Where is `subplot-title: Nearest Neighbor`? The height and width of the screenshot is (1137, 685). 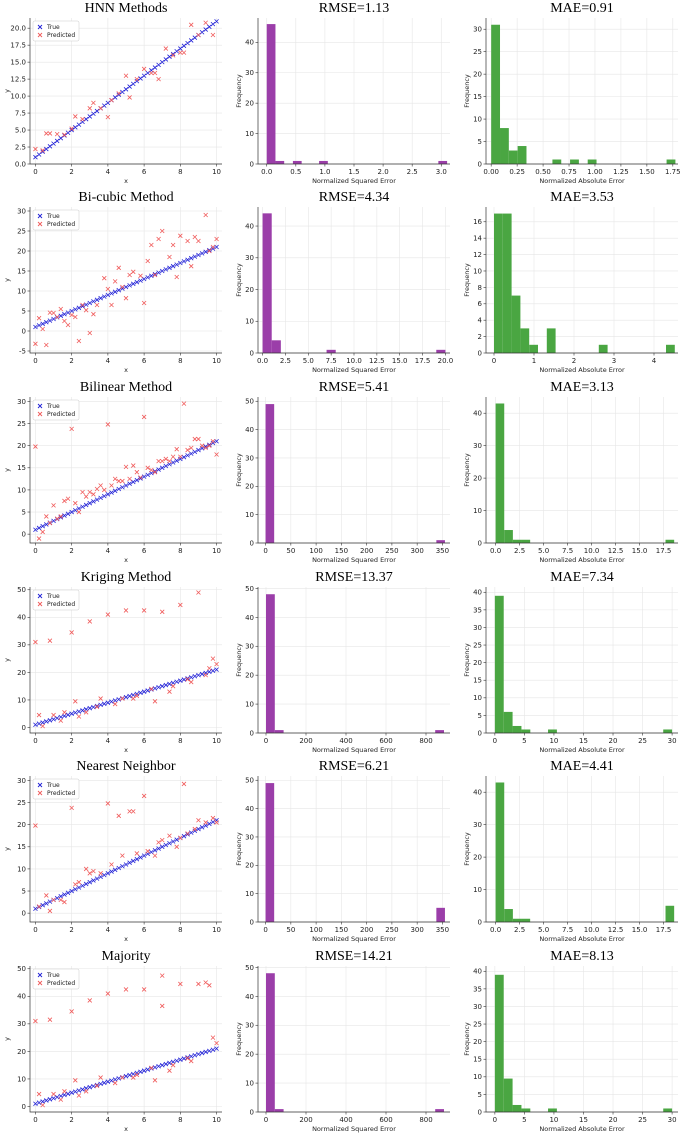
subplot-title: Nearest Neighbor is located at coordinates (125, 766).